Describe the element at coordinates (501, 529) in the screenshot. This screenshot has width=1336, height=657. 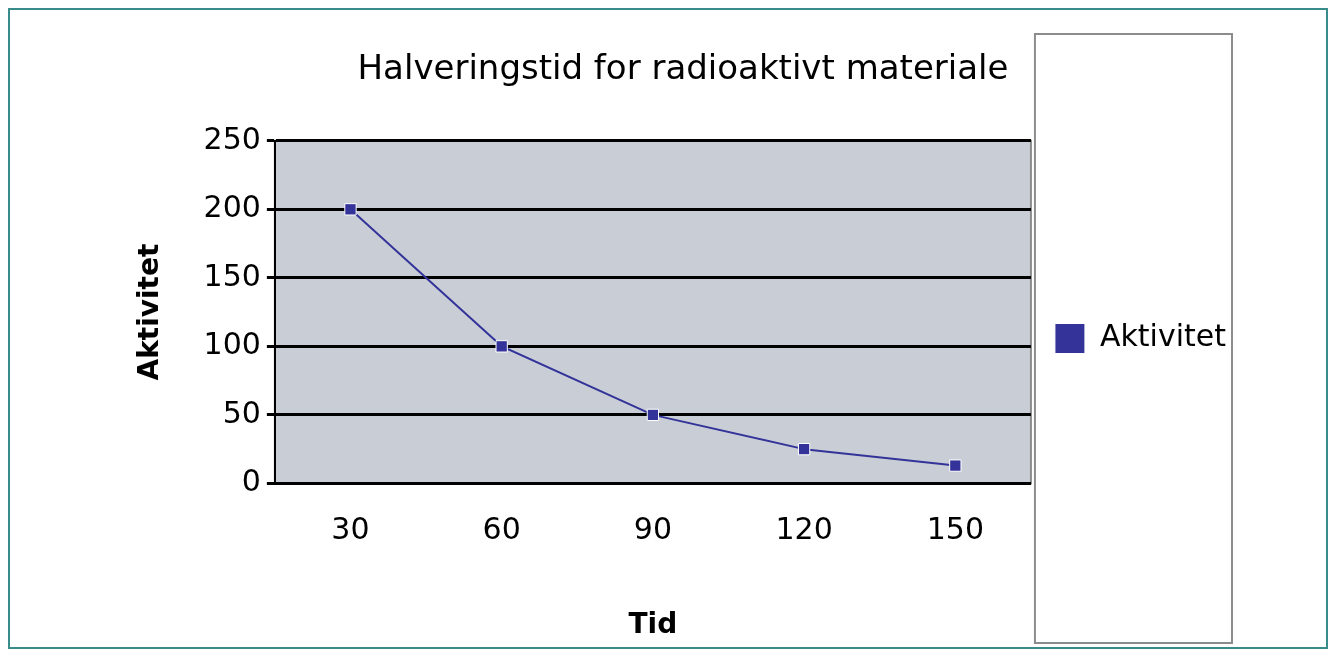
I see `x-tick-label: 60` at that location.